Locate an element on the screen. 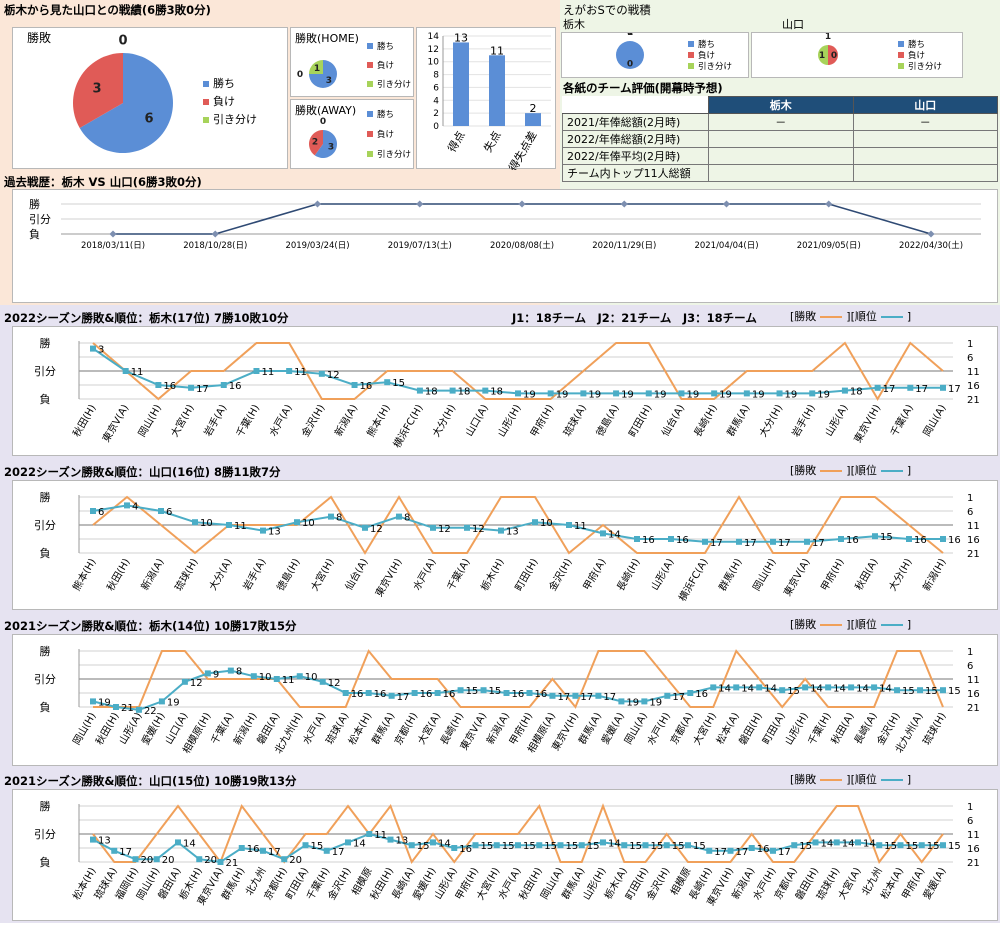  match-label: 東京V(H) is located at coordinates (867, 423).